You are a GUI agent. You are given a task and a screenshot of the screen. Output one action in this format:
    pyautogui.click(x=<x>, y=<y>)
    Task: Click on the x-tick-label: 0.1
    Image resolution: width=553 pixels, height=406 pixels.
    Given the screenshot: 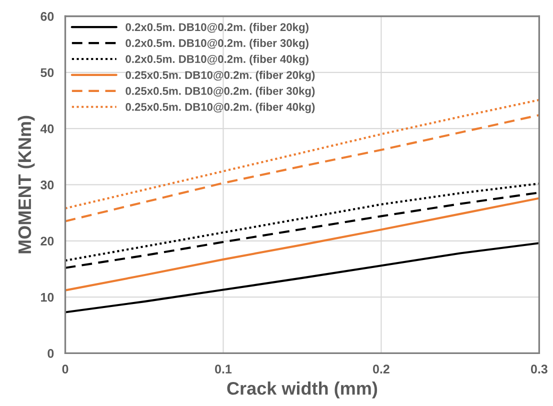 What is the action you would take?
    pyautogui.click(x=223, y=369)
    